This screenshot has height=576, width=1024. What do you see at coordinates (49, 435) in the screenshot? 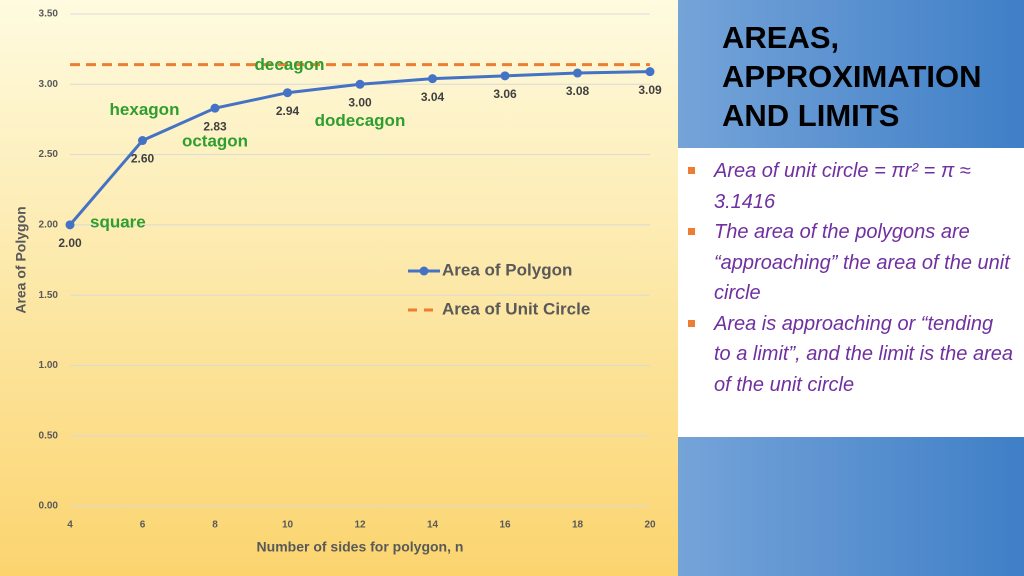
I see `y-tick-label: 0.50` at bounding box center [49, 435].